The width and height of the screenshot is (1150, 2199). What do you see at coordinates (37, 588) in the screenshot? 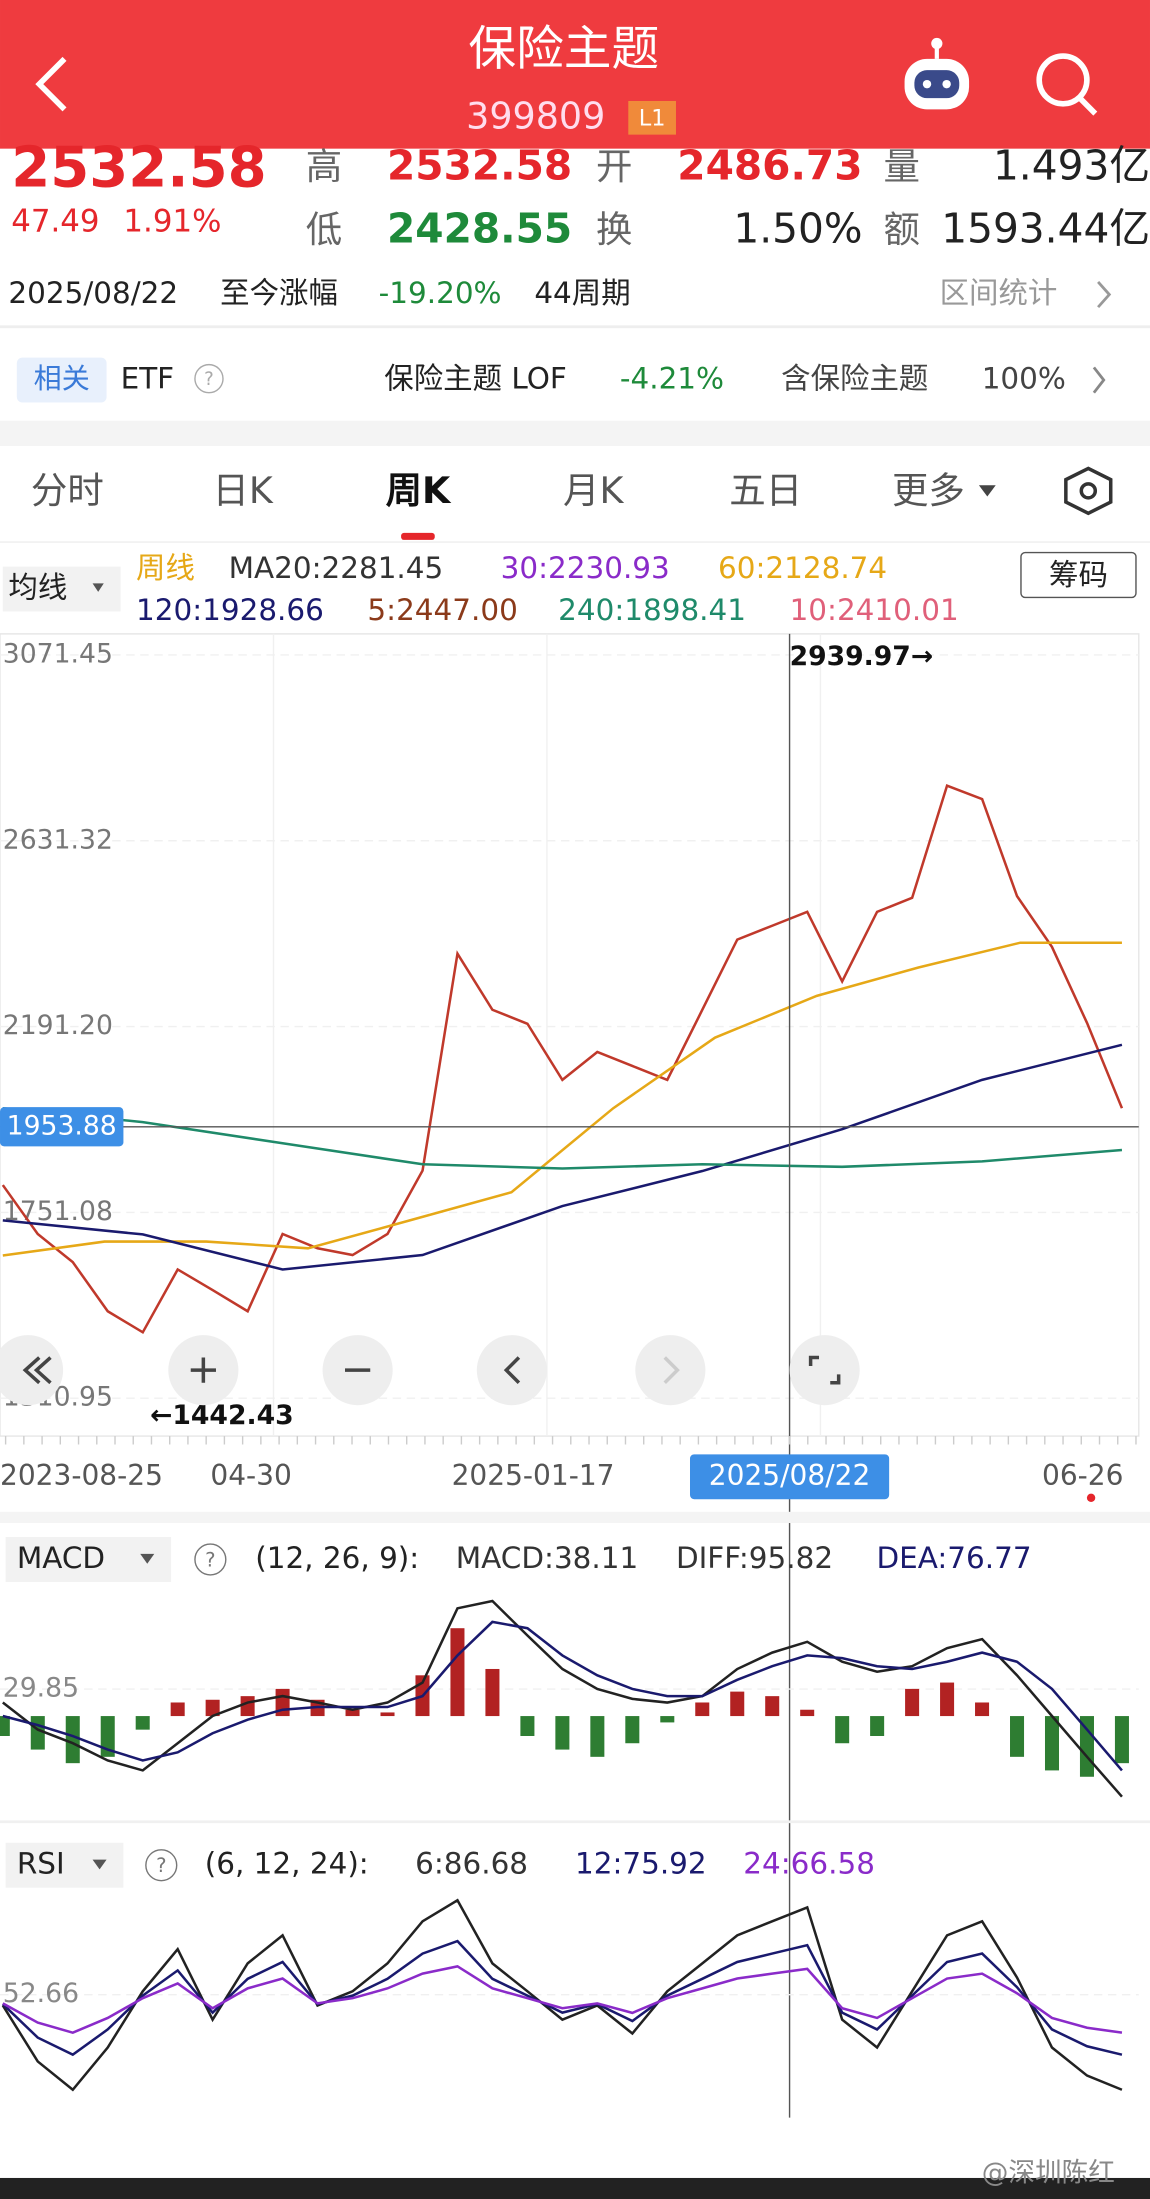
I see `ma-selector: 均线` at bounding box center [37, 588].